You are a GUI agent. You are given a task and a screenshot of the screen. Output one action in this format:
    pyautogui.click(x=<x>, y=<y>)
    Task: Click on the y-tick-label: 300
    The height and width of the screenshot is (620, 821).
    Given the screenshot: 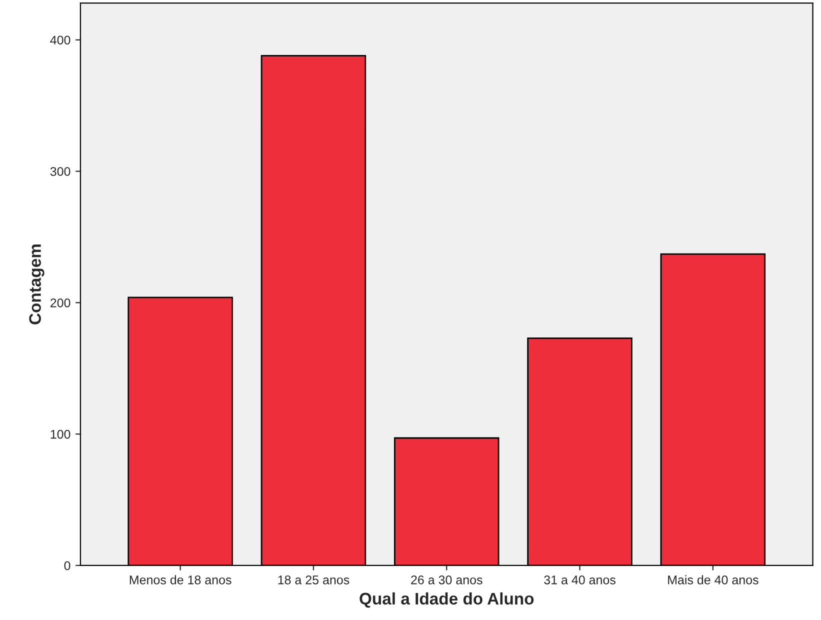 What is the action you would take?
    pyautogui.click(x=60, y=171)
    